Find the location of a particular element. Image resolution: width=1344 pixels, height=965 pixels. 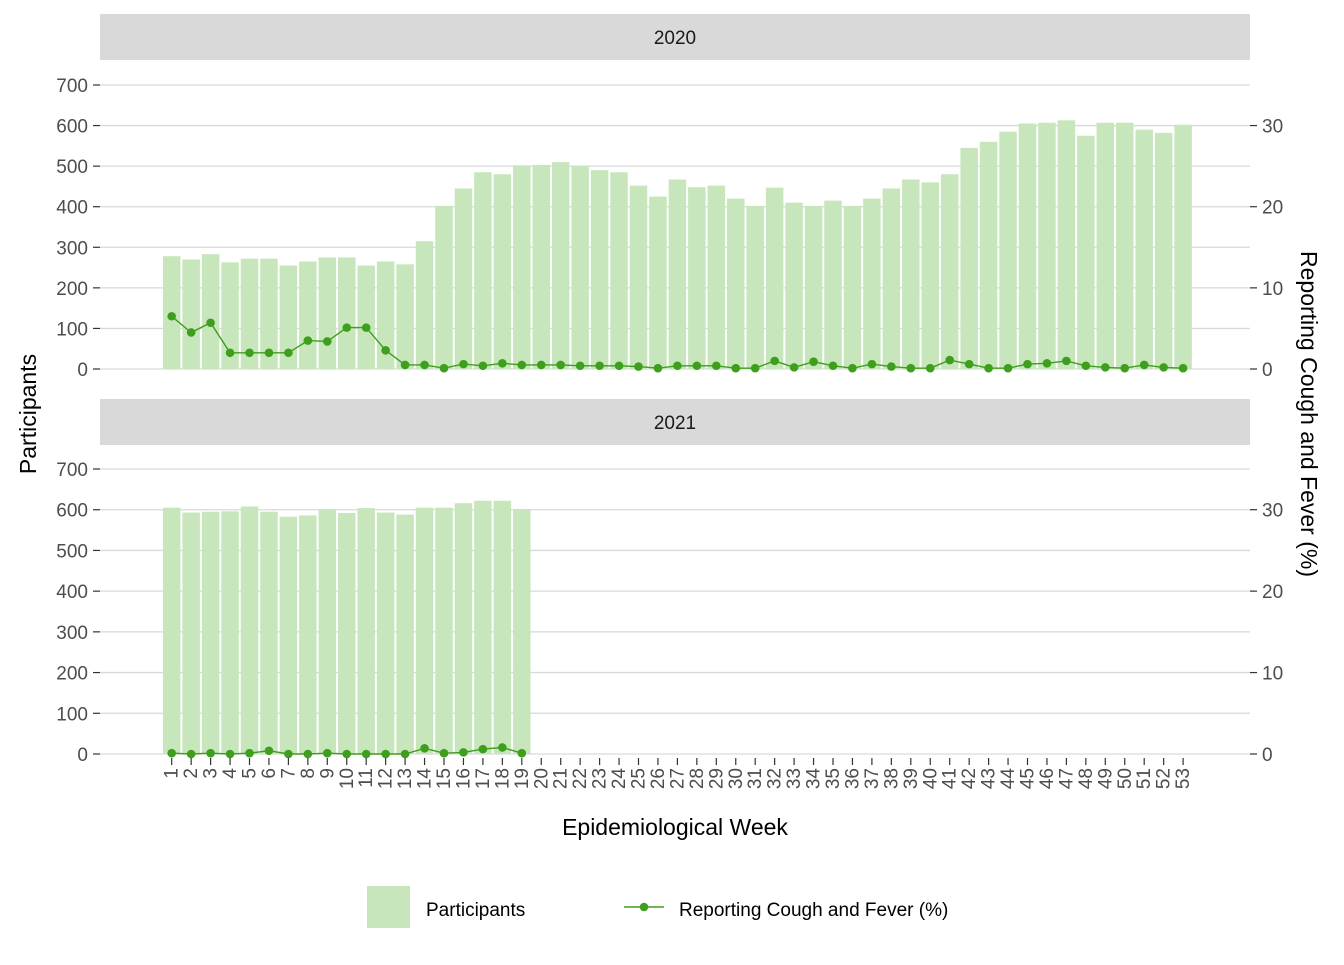

y-left-tick-label-2020-500: 500 is located at coordinates (72, 167).